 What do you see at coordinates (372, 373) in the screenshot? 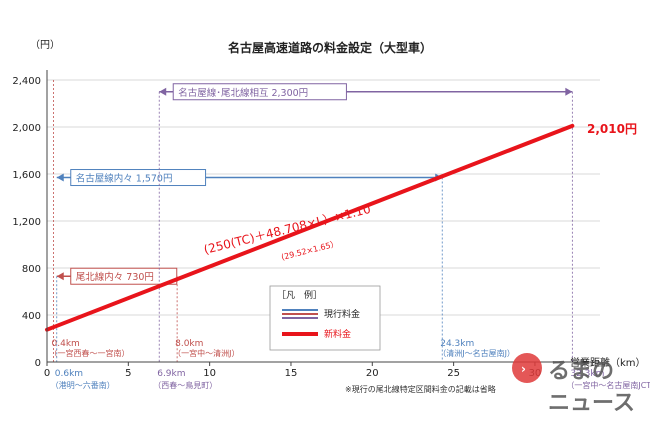
I see `x-tick-label: 20` at bounding box center [372, 373].